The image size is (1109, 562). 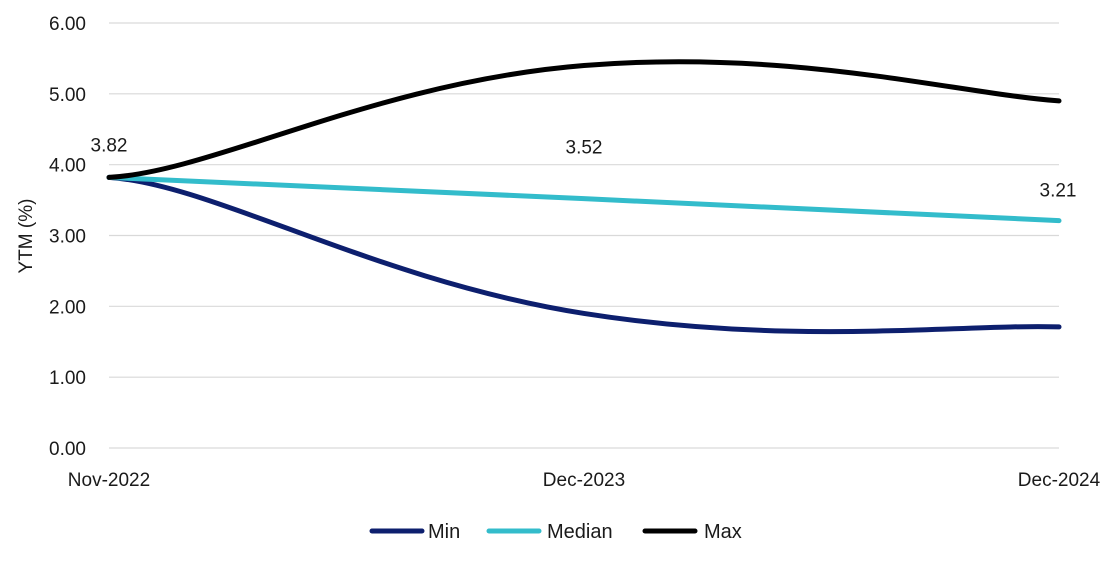 I want to click on legend-label-min: Min, so click(x=444, y=532).